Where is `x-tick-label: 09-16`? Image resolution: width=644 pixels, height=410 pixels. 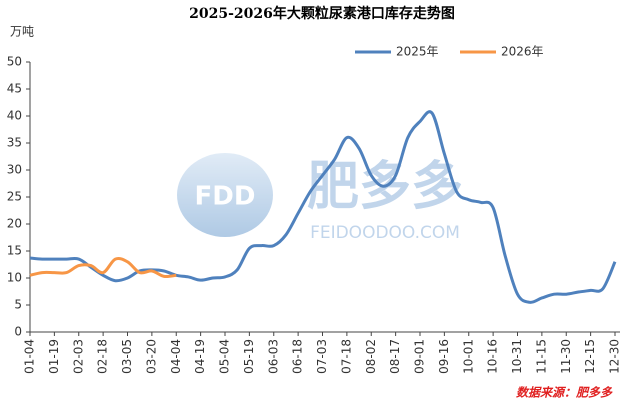
x-tick-label: 09-16 is located at coordinates (444, 356).